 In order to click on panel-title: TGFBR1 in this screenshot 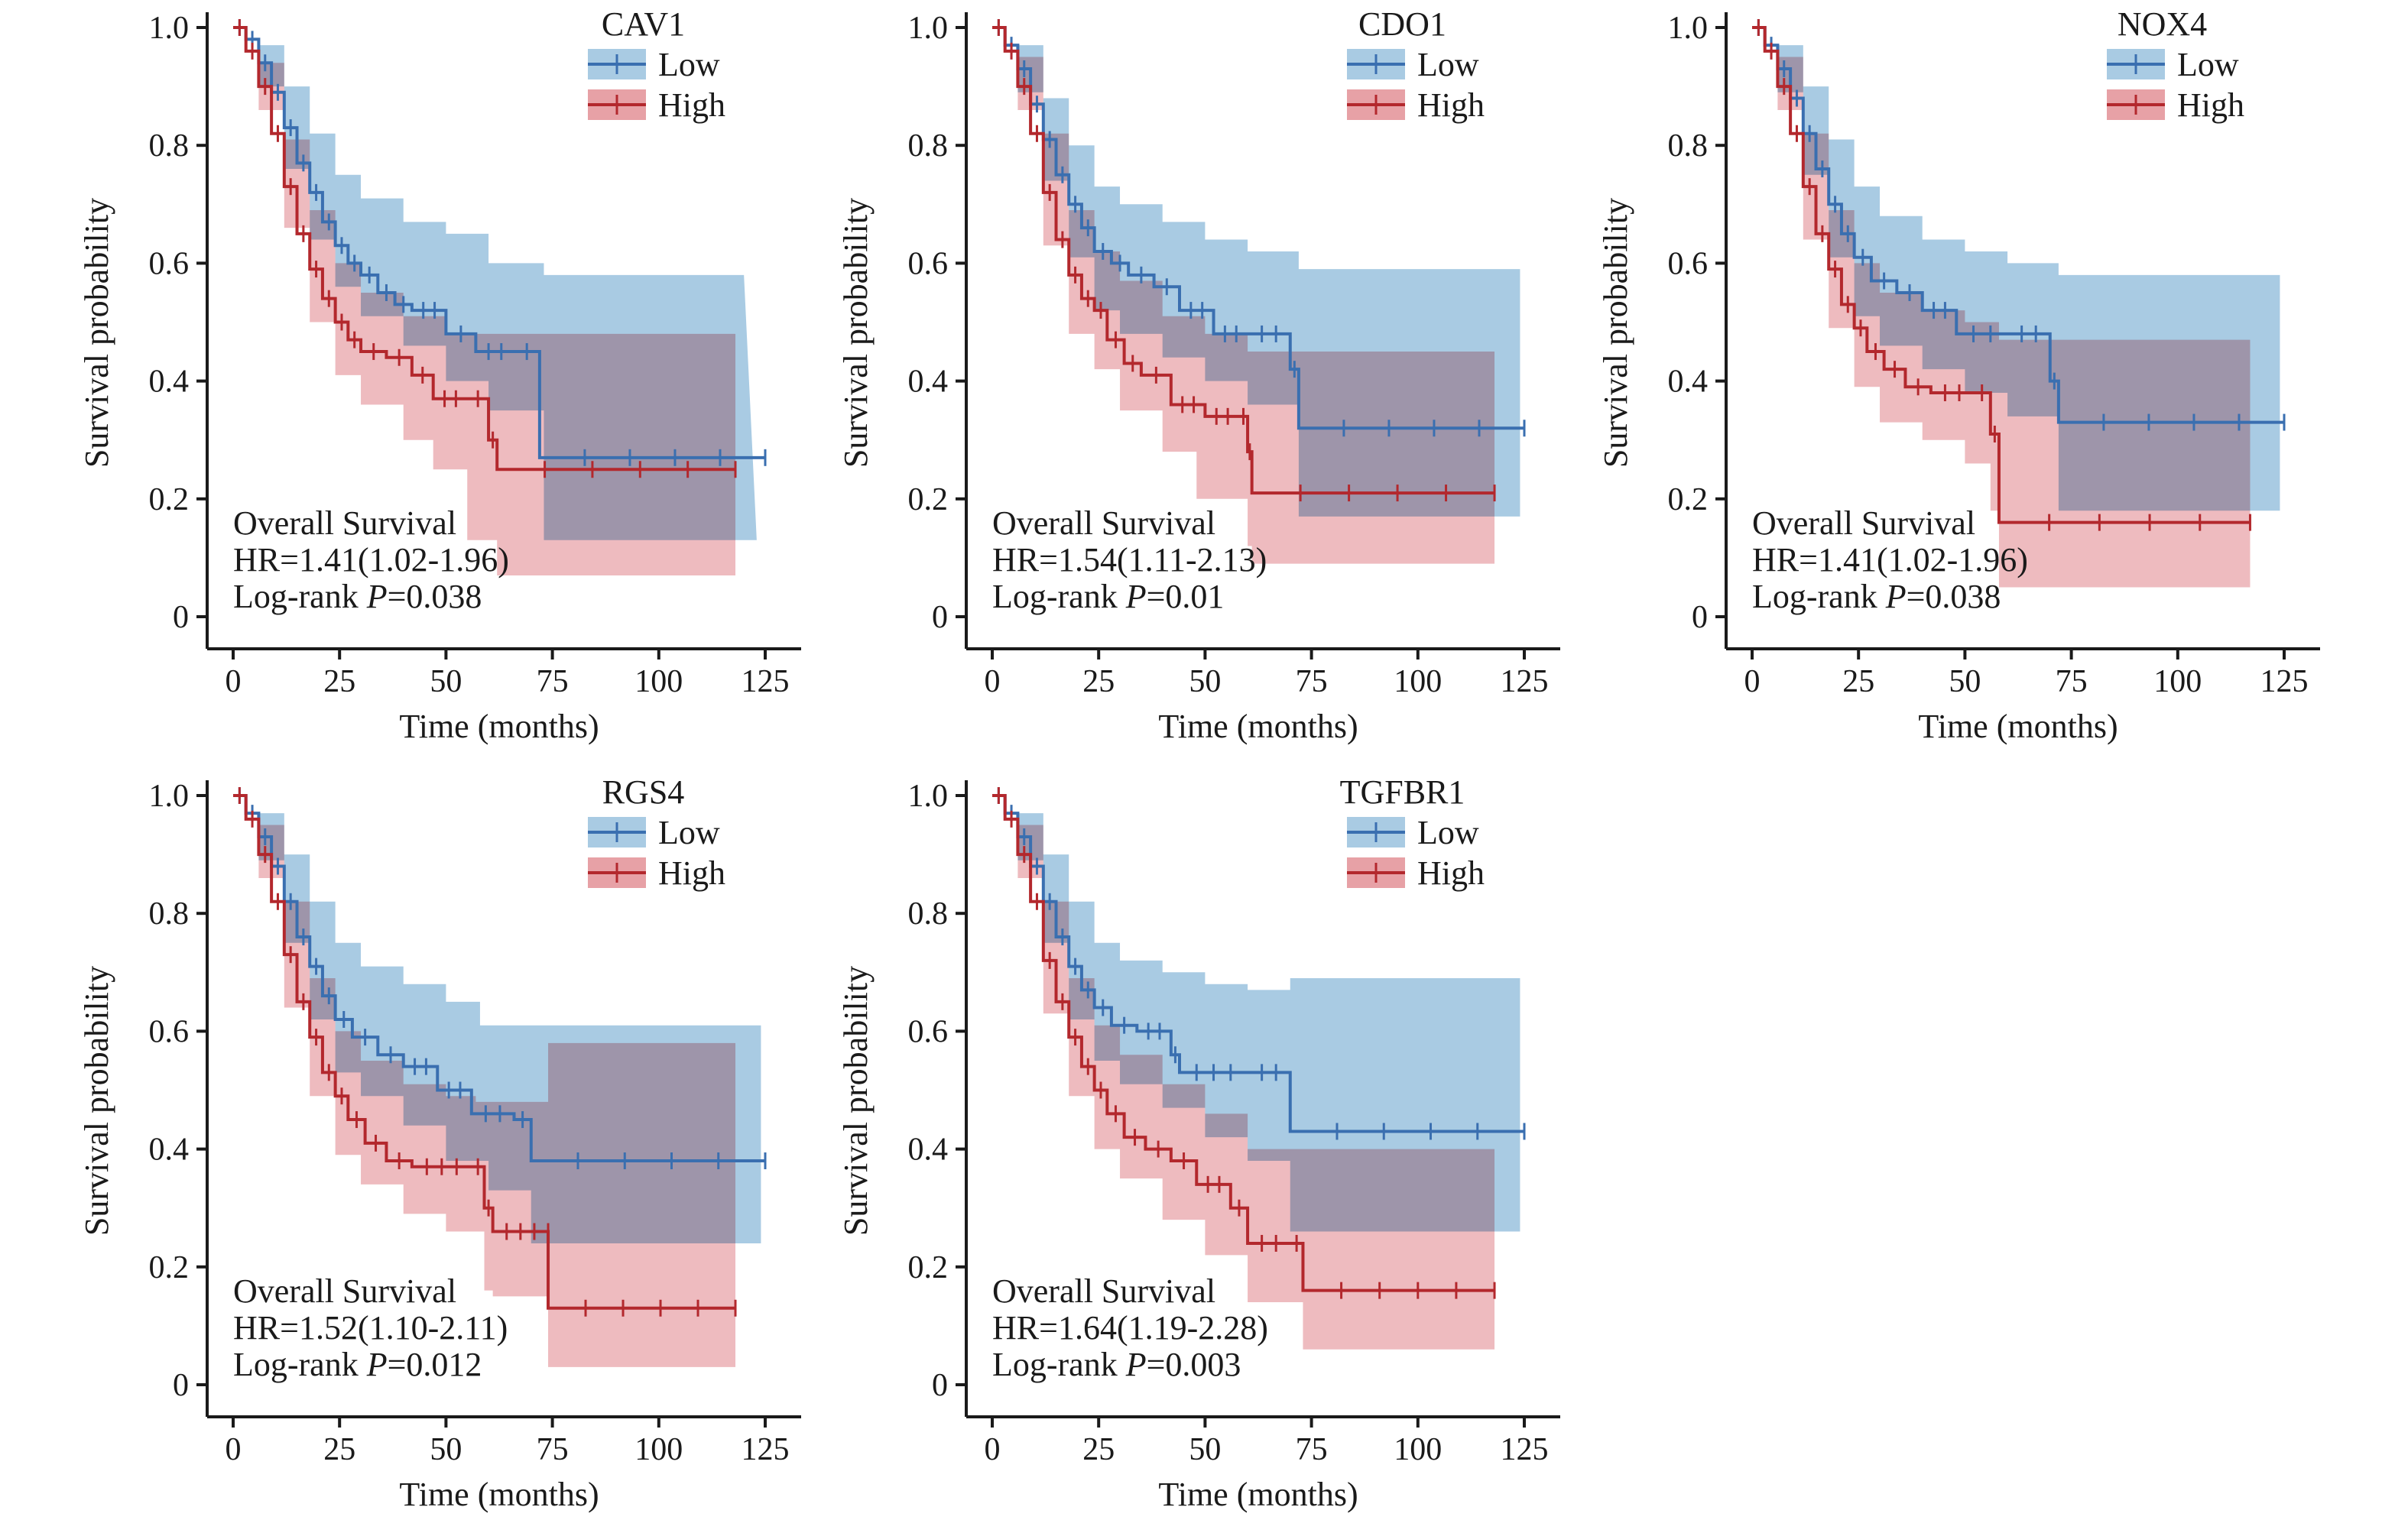, I will do `click(1402, 792)`.